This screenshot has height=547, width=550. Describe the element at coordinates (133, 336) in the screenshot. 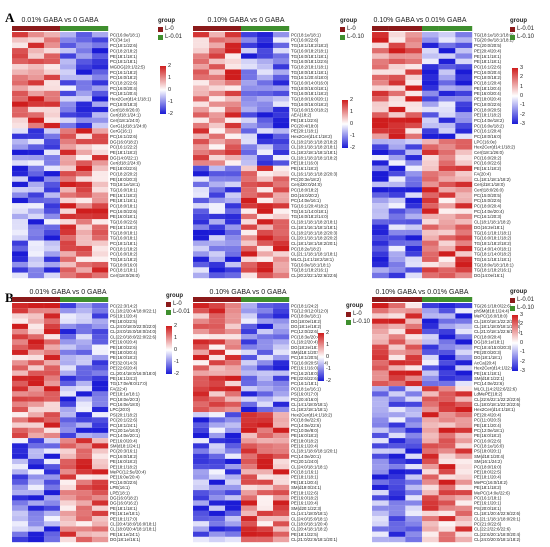

I see `row-label: CL(22:0/18:0/22:0/22:6)` at that location.